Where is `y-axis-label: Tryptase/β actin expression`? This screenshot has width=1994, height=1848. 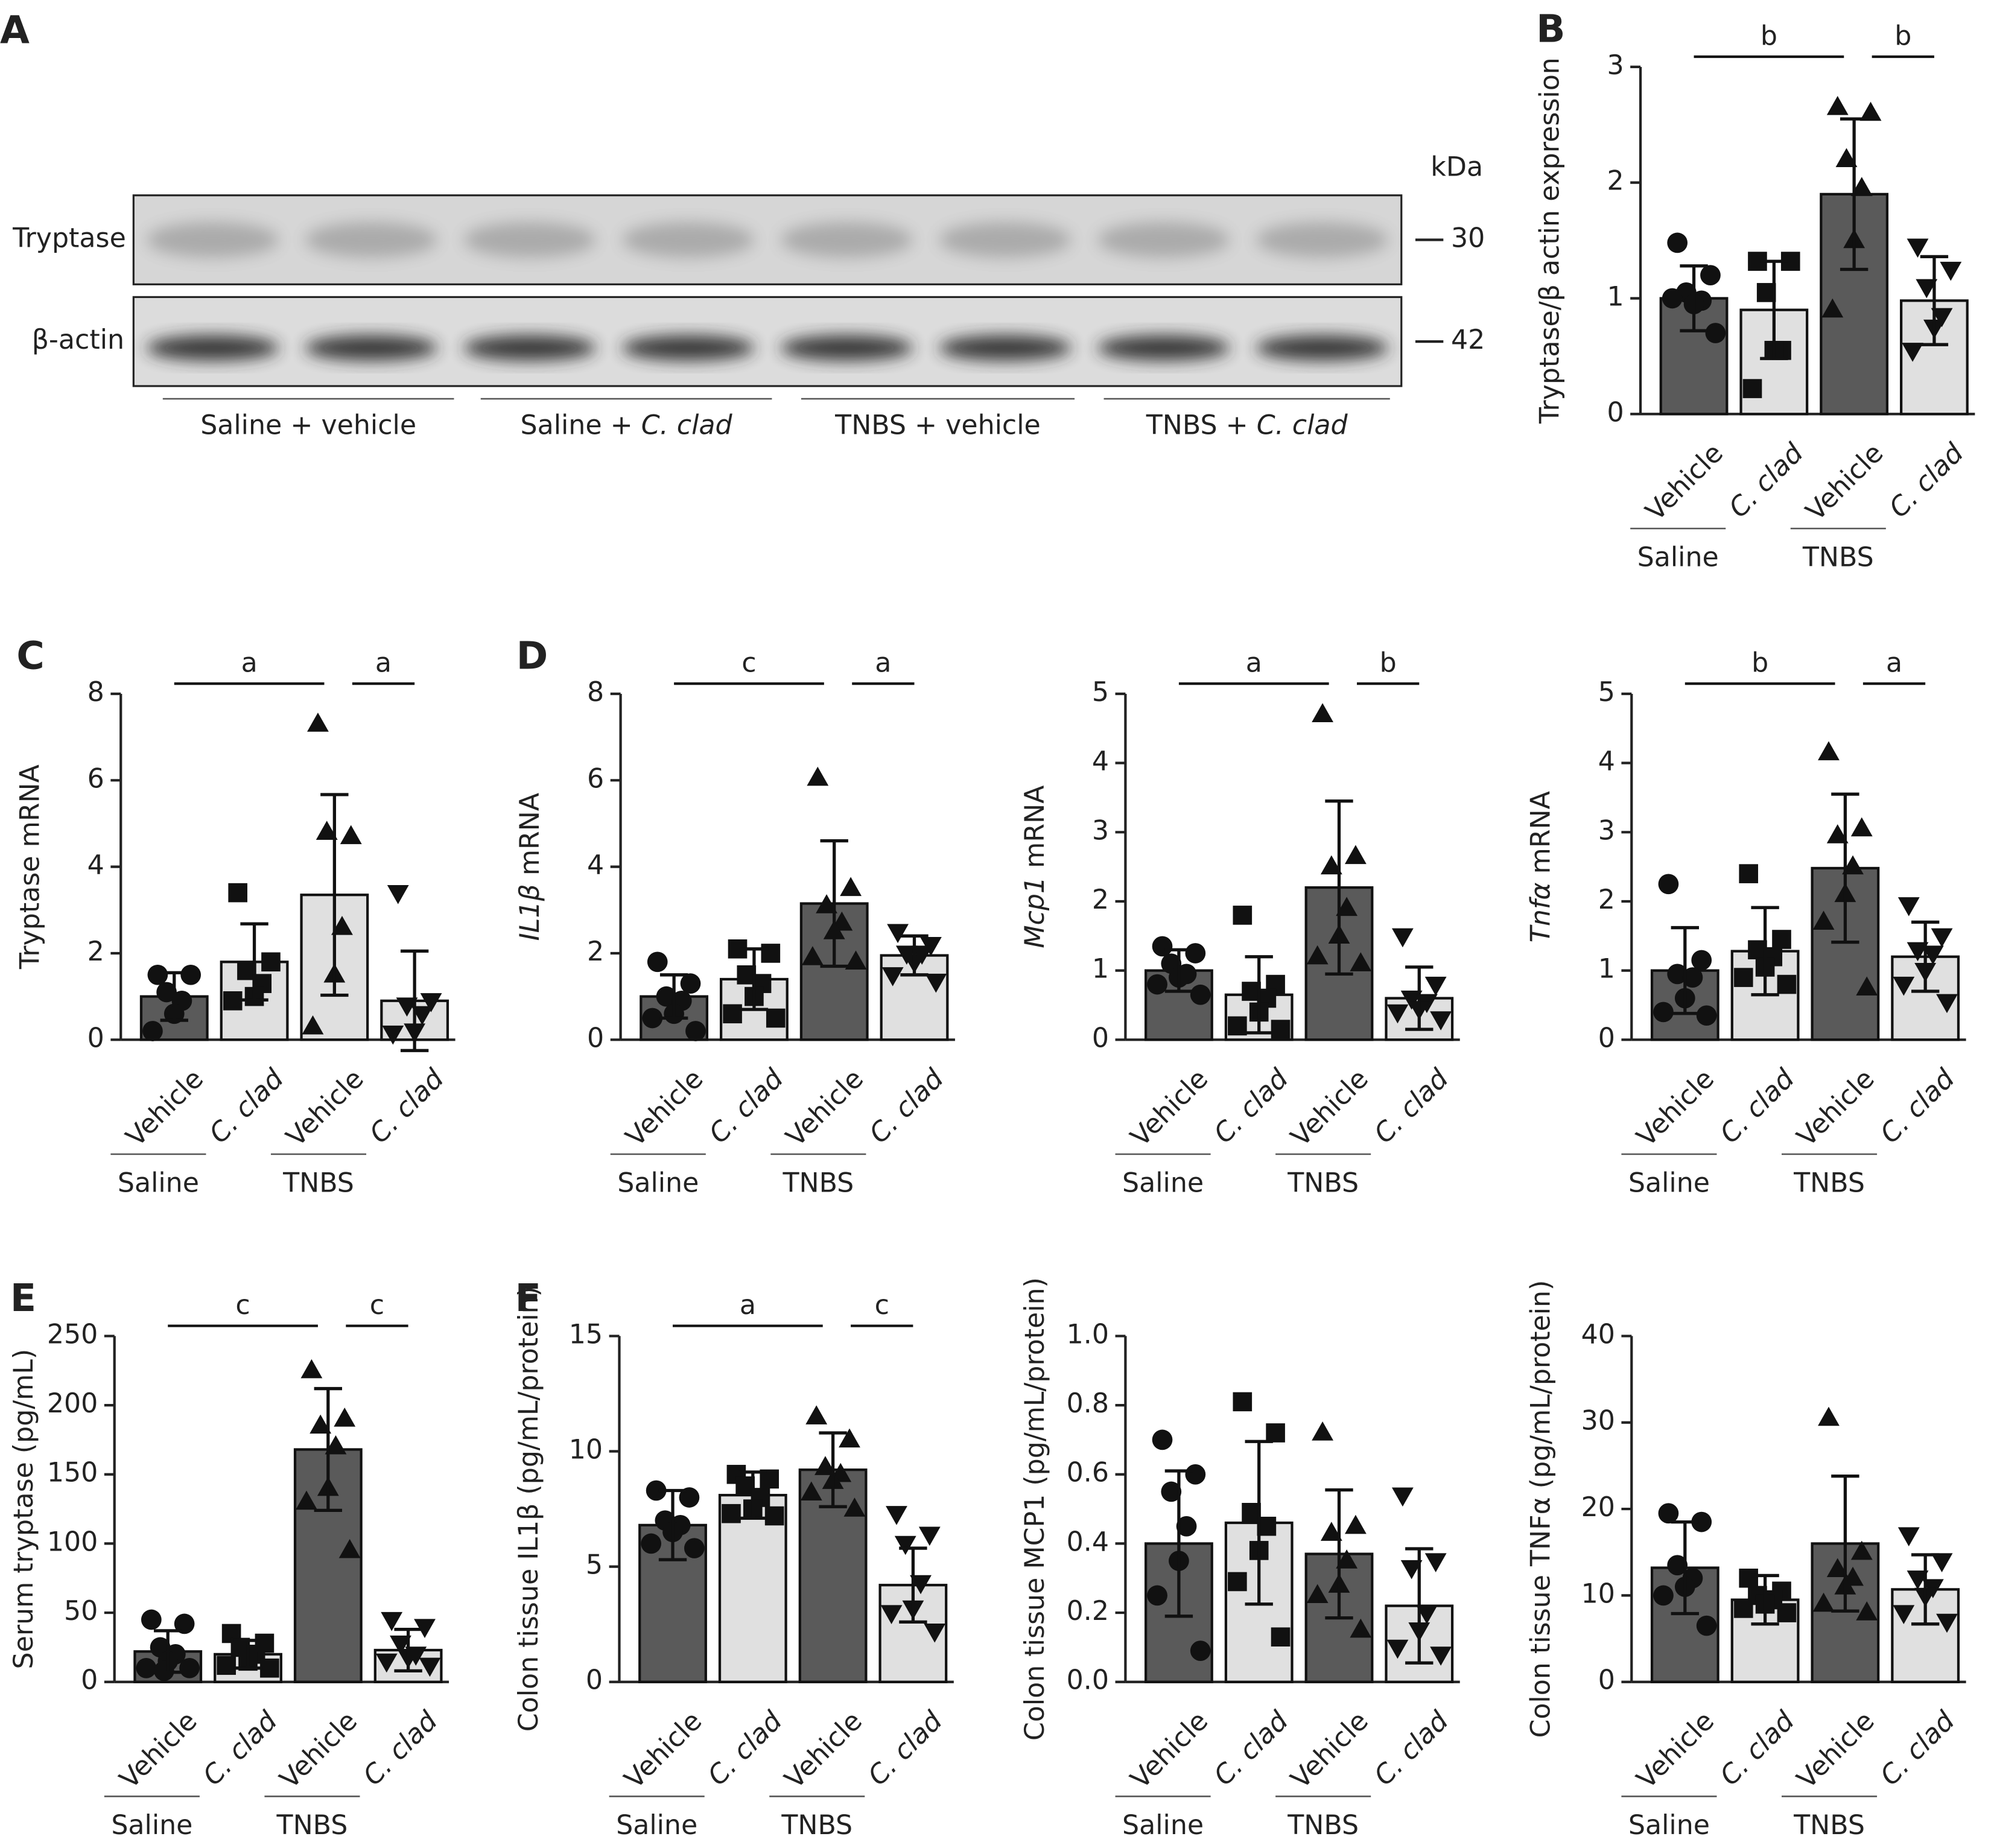 y-axis-label: Tryptase/β actin expression is located at coordinates (1549, 241).